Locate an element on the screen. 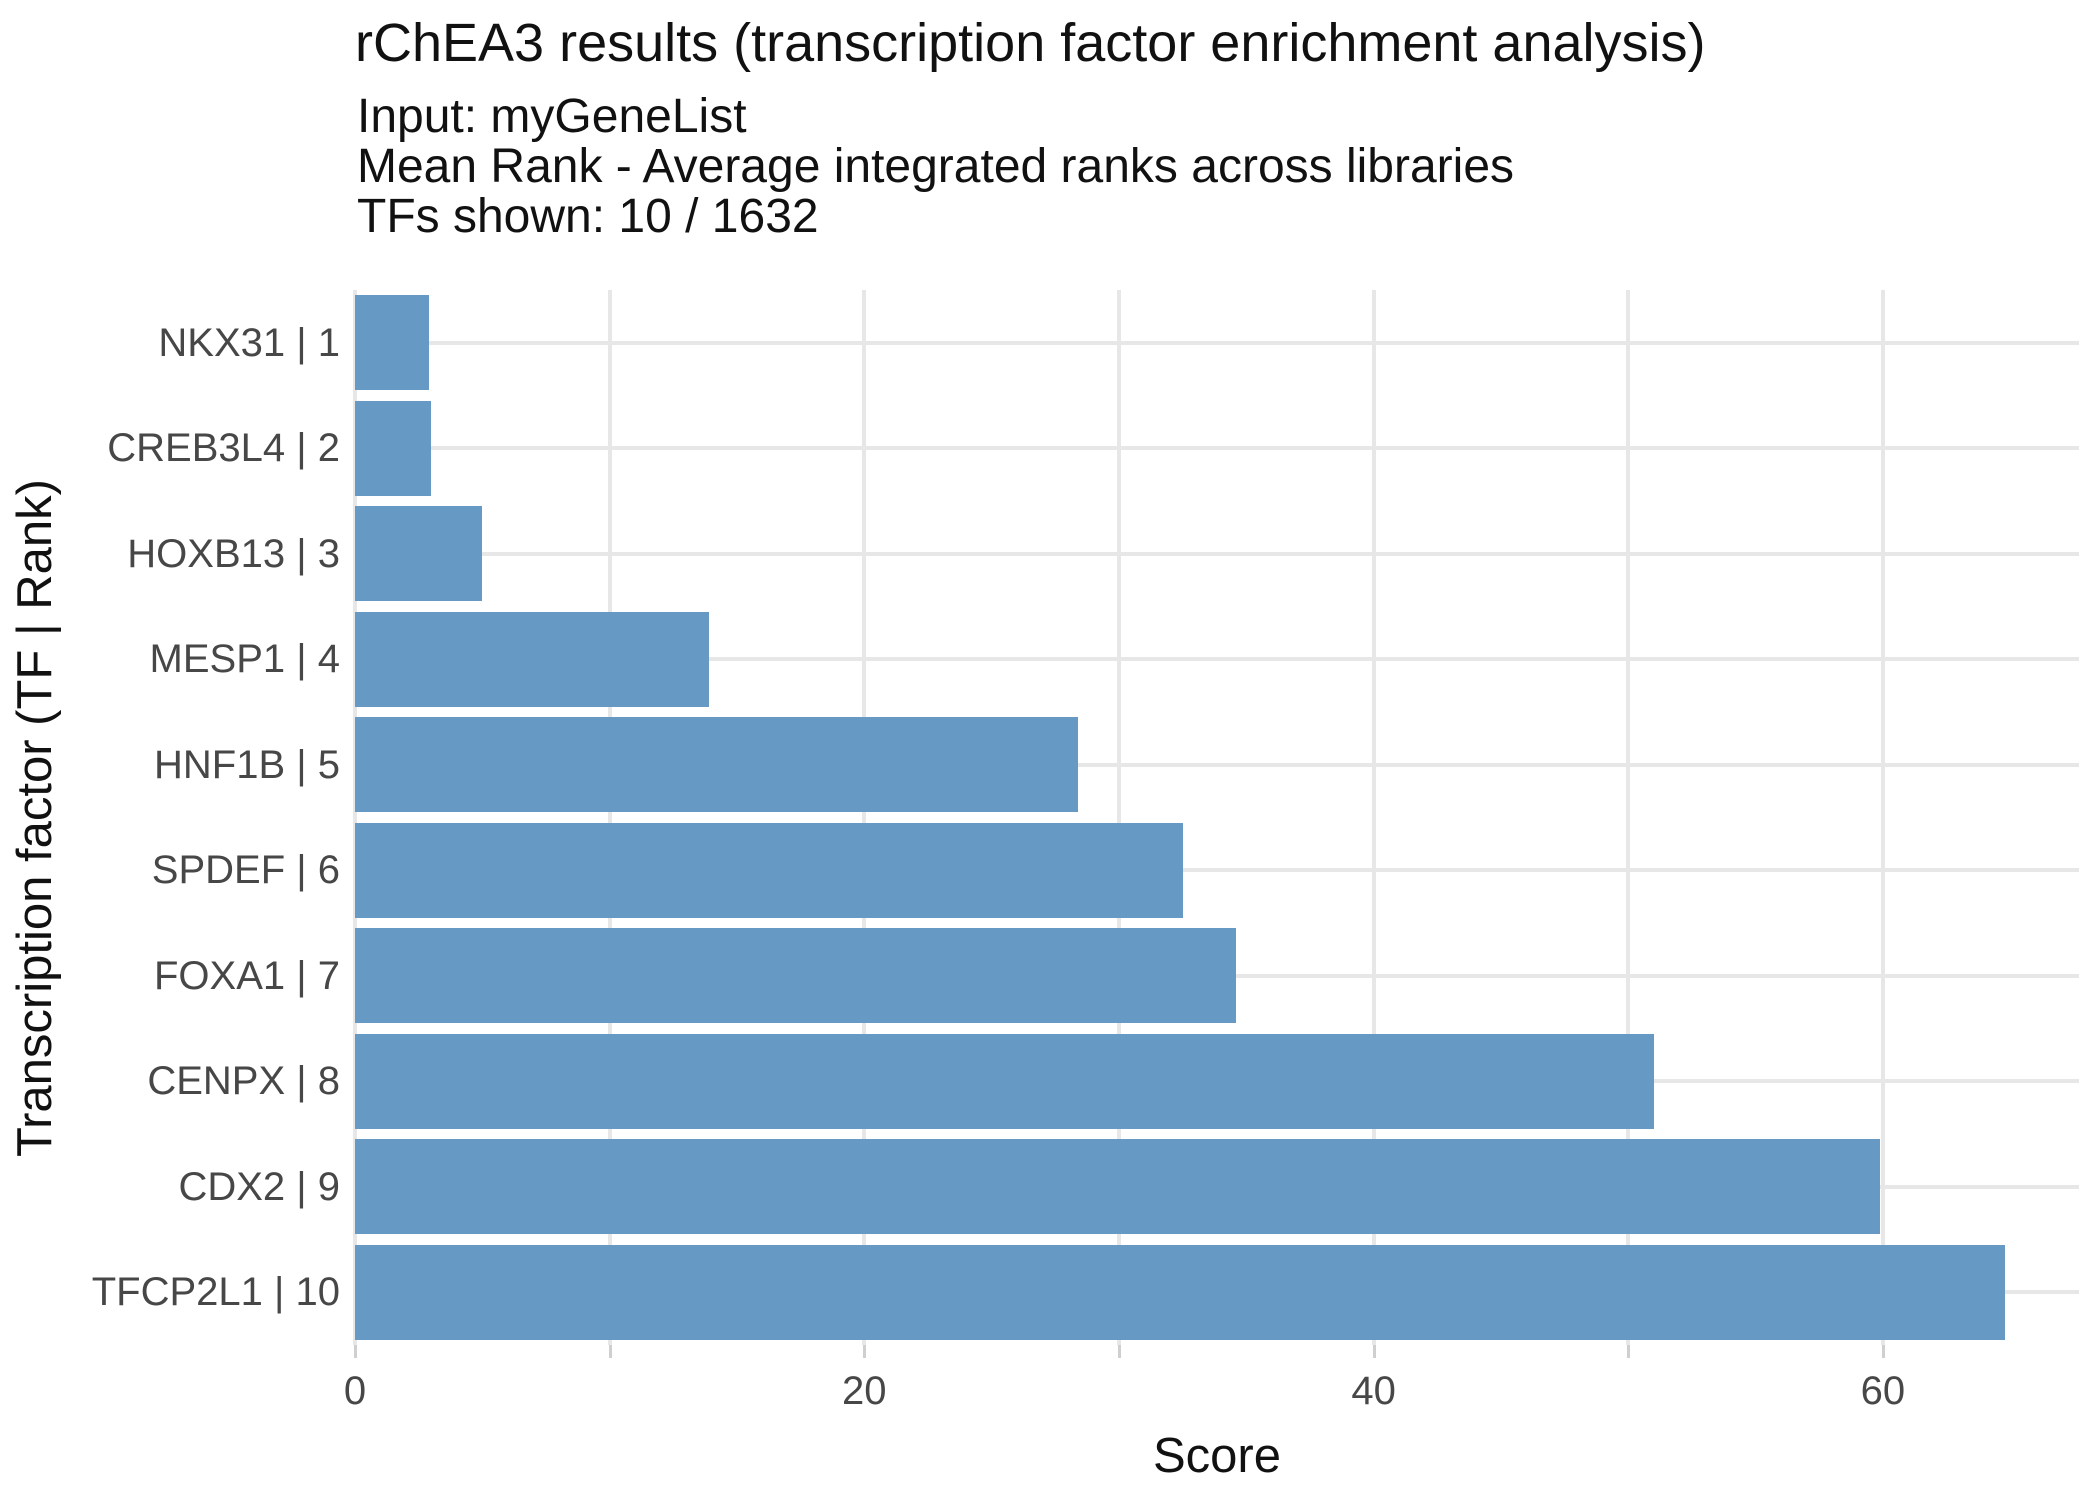 This screenshot has width=2100, height=1500. bar-cenpx is located at coordinates (1004, 1081).